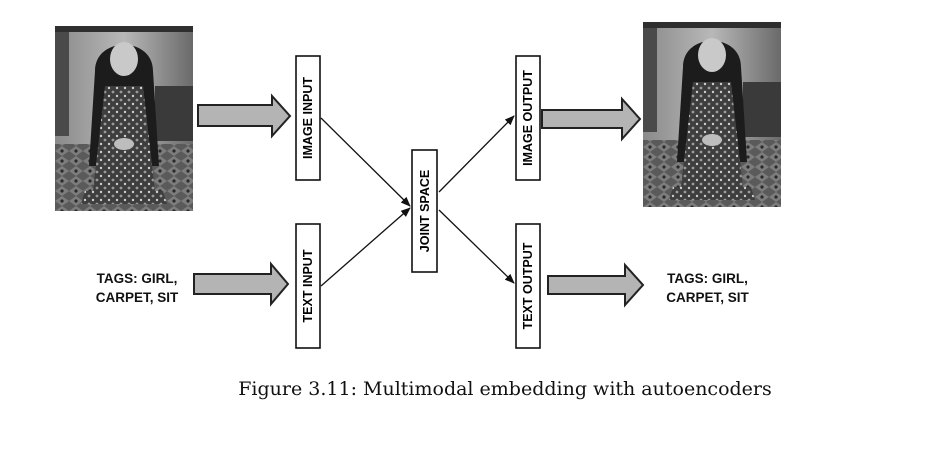 This screenshot has width=932, height=469. What do you see at coordinates (241, 284) in the screenshot?
I see `text-input-block-arrow` at bounding box center [241, 284].